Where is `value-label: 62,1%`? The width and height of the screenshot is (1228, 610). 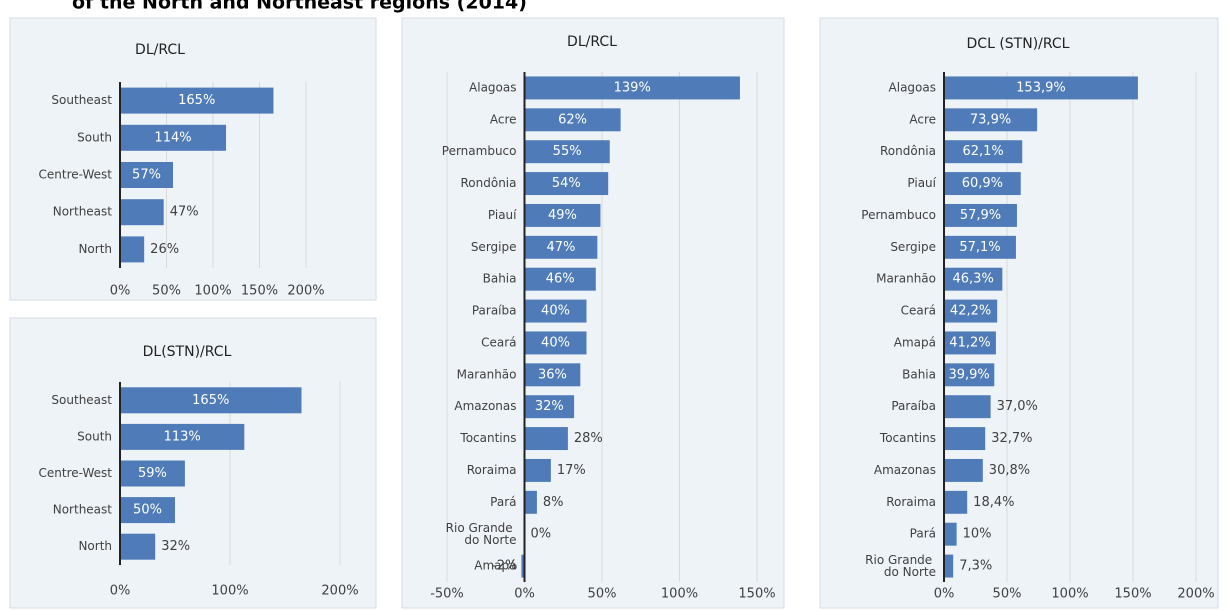
value-label: 62,1% is located at coordinates (982, 151).